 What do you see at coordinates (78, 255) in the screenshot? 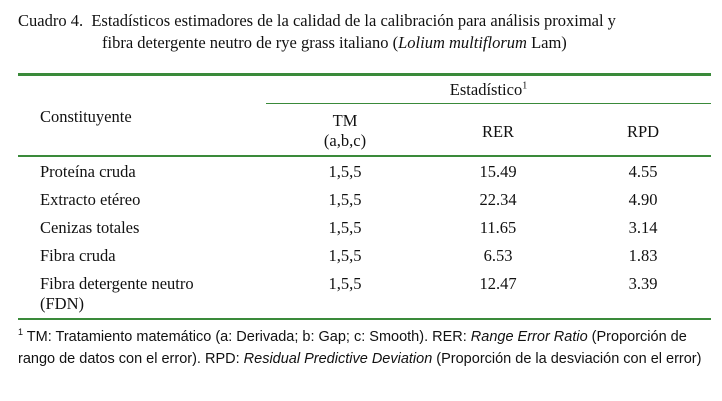
I see `row-label-fibra-cruda: Fibra cruda` at bounding box center [78, 255].